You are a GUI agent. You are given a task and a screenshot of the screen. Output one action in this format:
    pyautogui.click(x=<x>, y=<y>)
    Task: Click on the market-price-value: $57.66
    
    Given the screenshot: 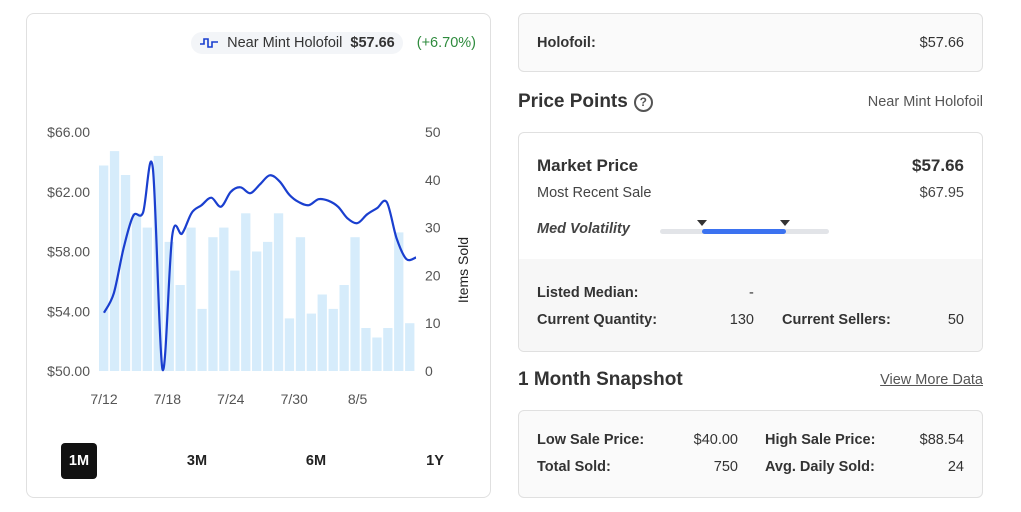 What is the action you would take?
    pyautogui.click(x=938, y=165)
    